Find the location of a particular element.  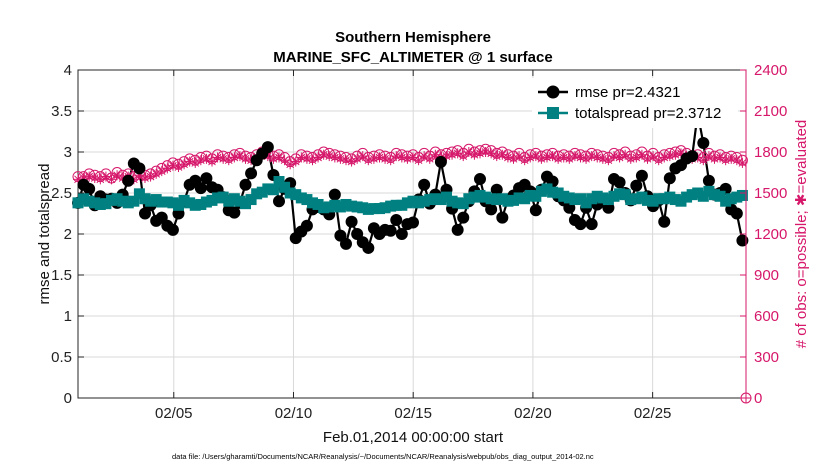

y-tick-label-right: 2100 is located at coordinates (770, 111).